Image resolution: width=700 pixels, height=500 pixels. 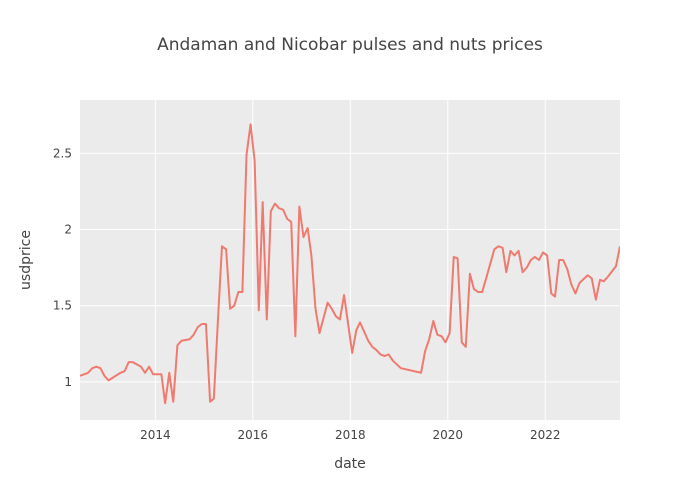 I want to click on x-tick-label: 2018, so click(x=350, y=435).